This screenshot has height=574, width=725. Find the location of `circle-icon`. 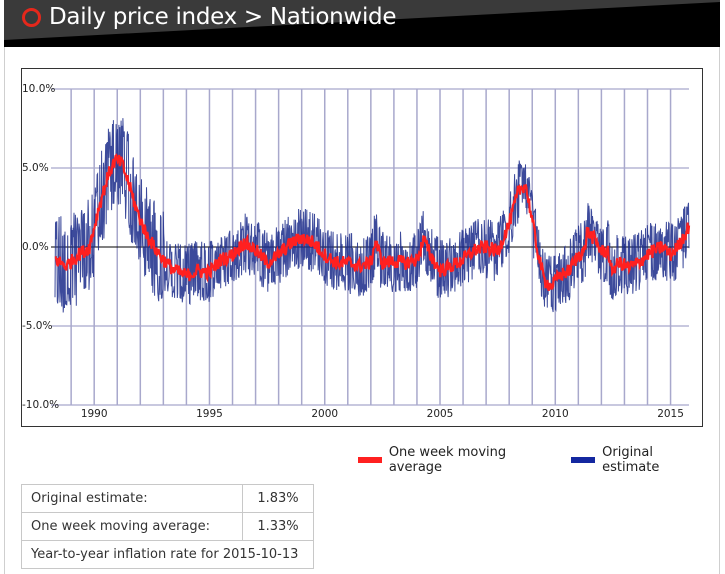

circle-icon is located at coordinates (31, 17).